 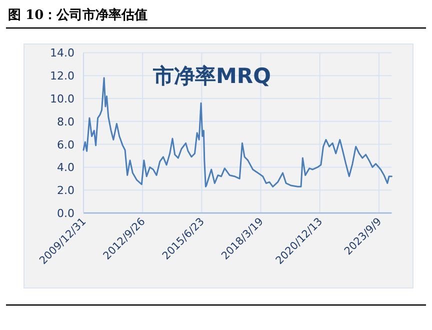 I want to click on chart-title: 图 10：公司市净率估值, so click(x=78, y=15).